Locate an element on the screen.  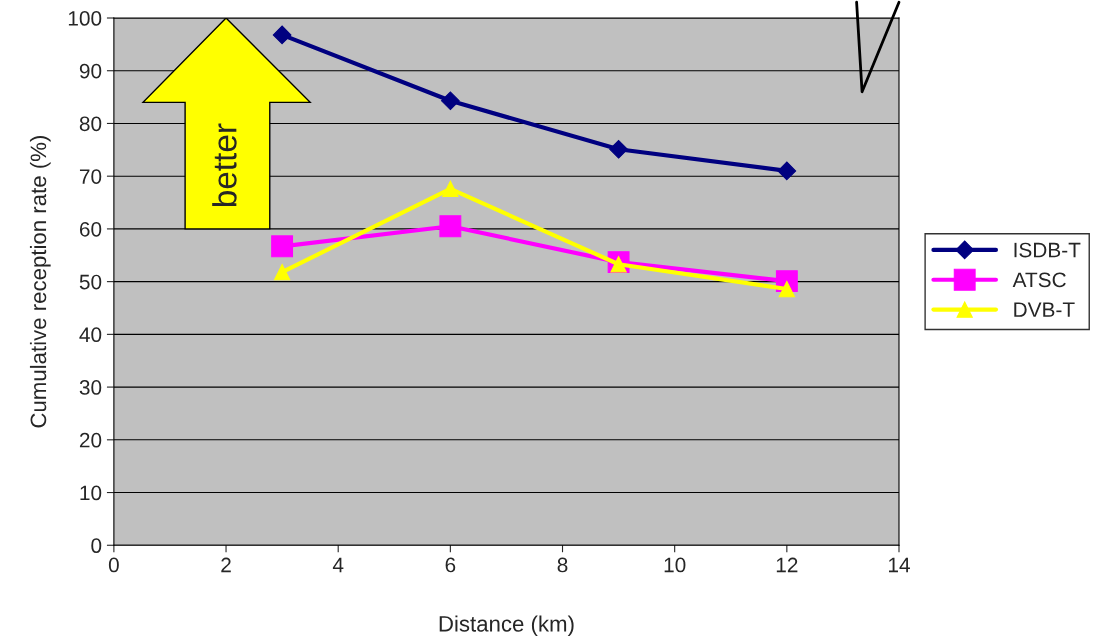
y-tick-label: 20 is located at coordinates (90, 440).